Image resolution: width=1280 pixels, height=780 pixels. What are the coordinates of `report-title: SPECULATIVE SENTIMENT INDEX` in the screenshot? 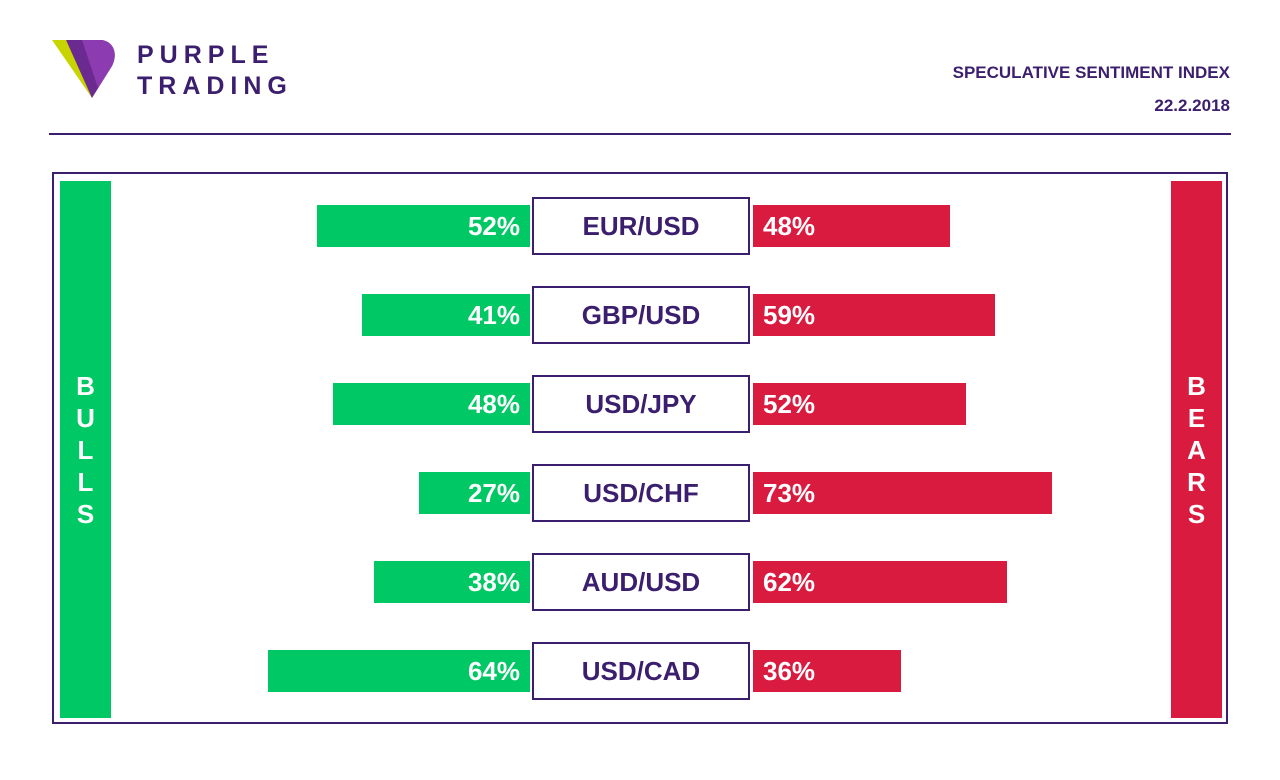 It's located at (1091, 72).